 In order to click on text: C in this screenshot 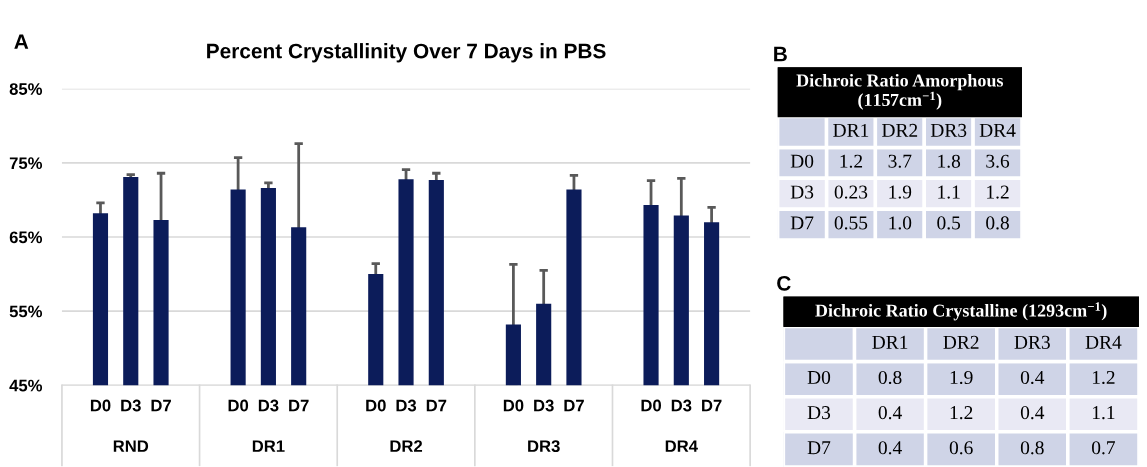, I will do `click(784, 283)`.